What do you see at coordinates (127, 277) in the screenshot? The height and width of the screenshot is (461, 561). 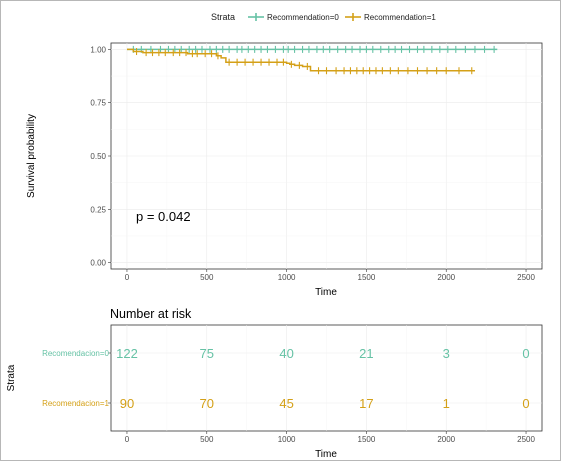 I see `x-tick-label: 0` at bounding box center [127, 277].